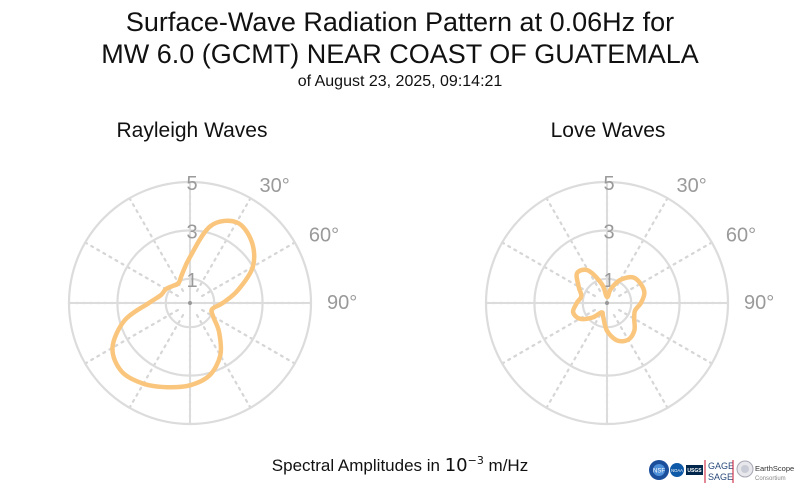 The image size is (800, 496). I want to click on rayleigh-angle-tick-label: 30°, so click(275, 186).